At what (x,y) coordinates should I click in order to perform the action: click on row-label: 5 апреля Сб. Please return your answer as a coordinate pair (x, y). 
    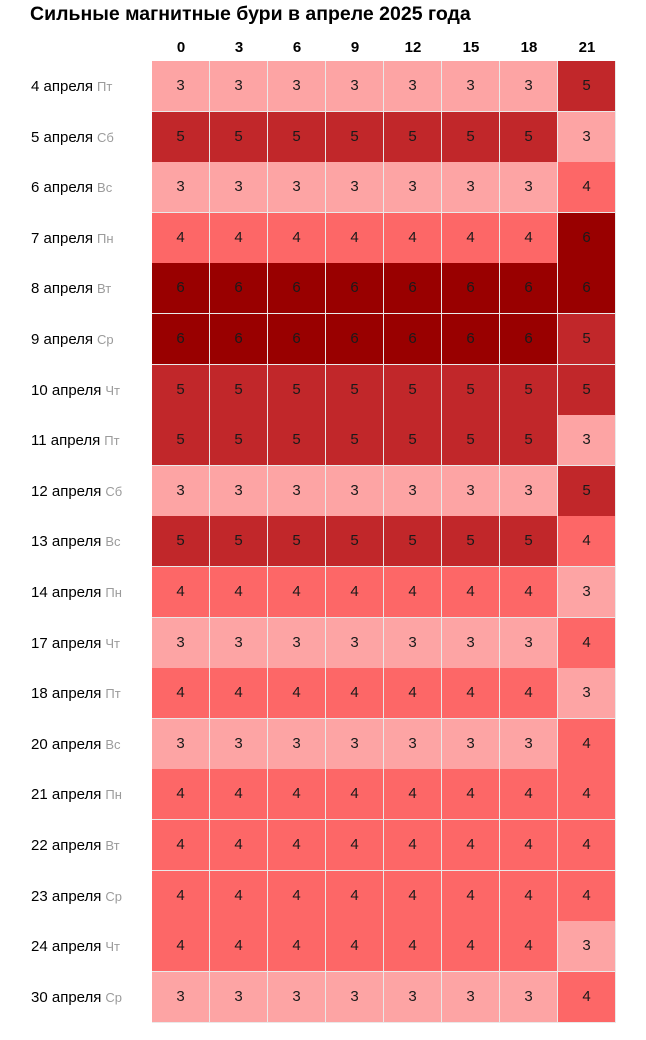
    Looking at the image, I should click on (72, 137).